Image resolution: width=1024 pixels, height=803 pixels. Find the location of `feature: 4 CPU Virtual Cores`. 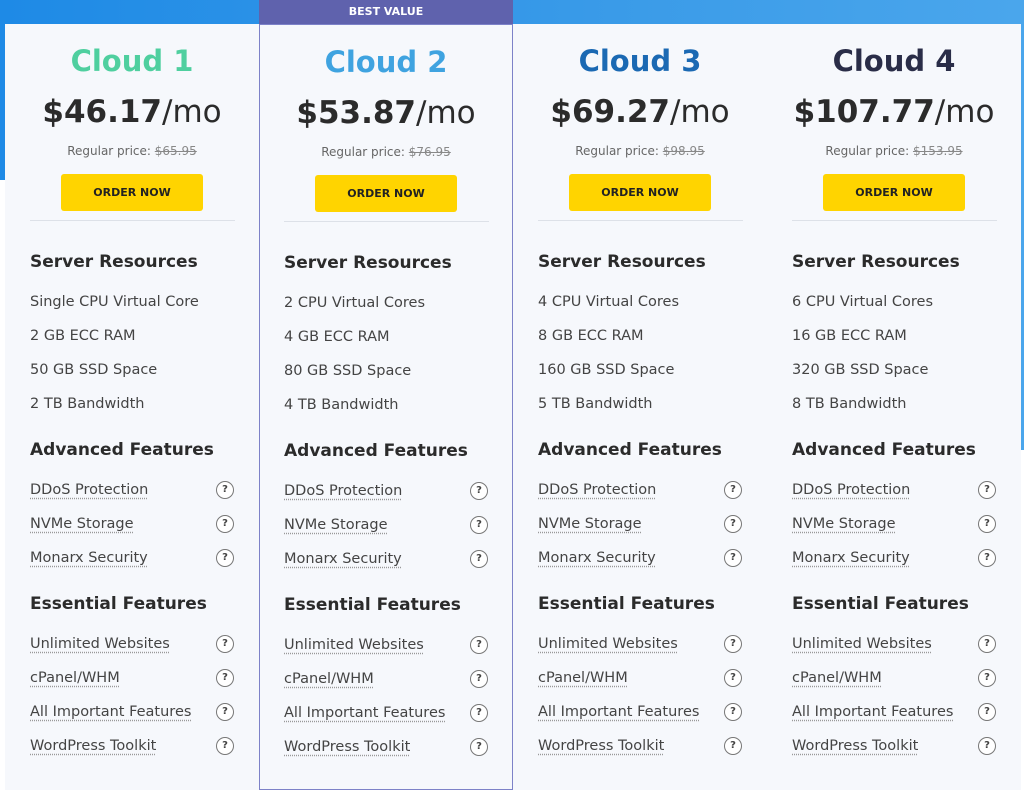

feature: 4 CPU Virtual Cores is located at coordinates (609, 302).